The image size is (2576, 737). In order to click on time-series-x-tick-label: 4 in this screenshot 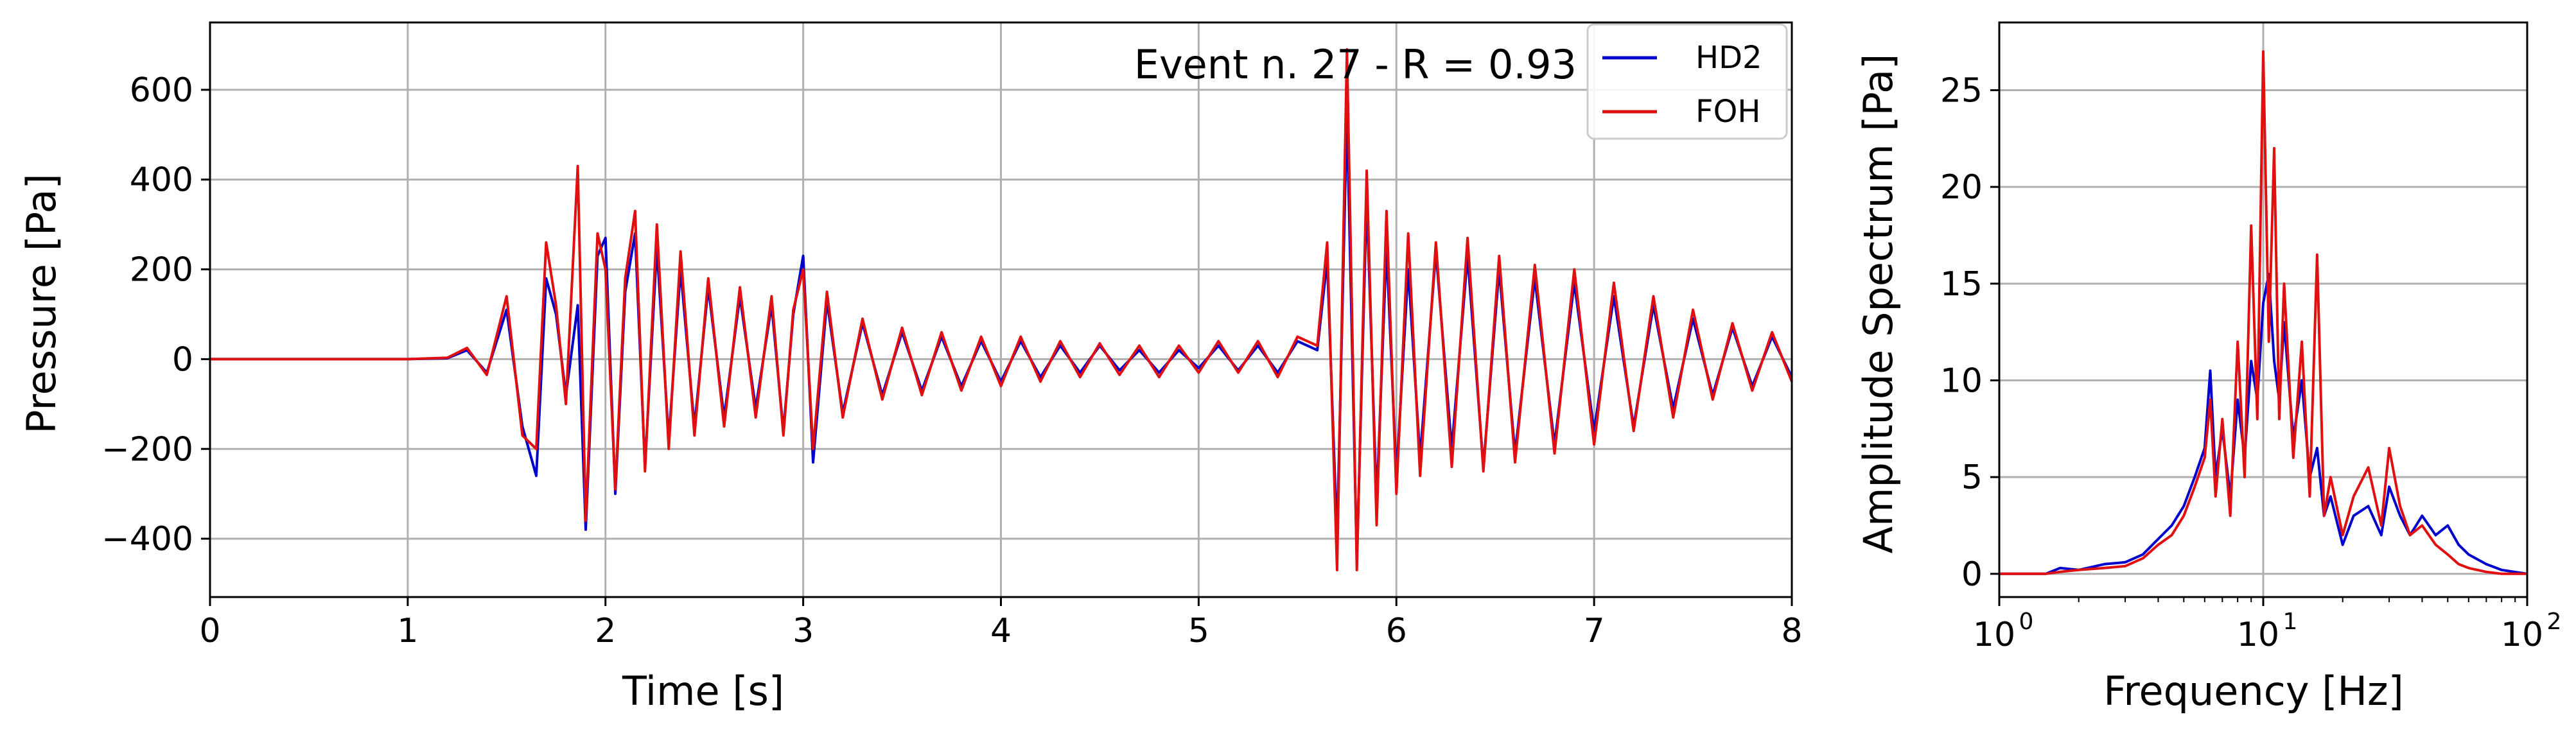, I will do `click(1001, 631)`.